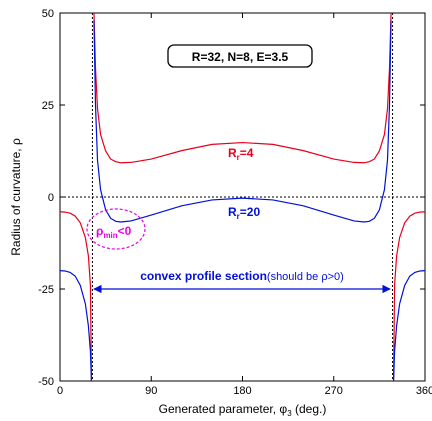  I want to click on series-label-rr4: Rr=4, so click(241, 154).